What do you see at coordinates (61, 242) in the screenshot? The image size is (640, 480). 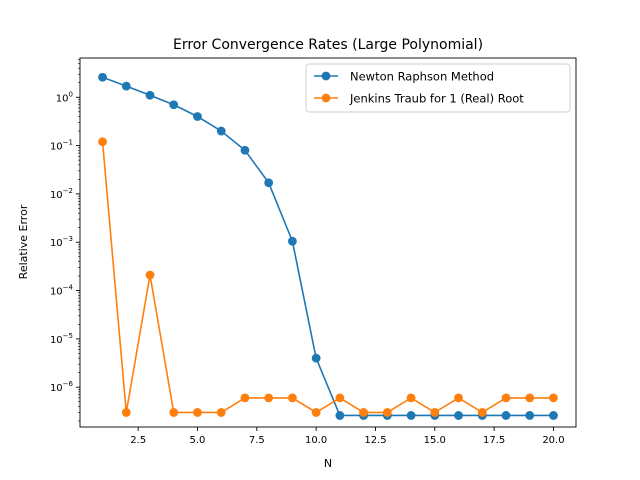 I see `y-tick-label: 10⁻³` at bounding box center [61, 242].